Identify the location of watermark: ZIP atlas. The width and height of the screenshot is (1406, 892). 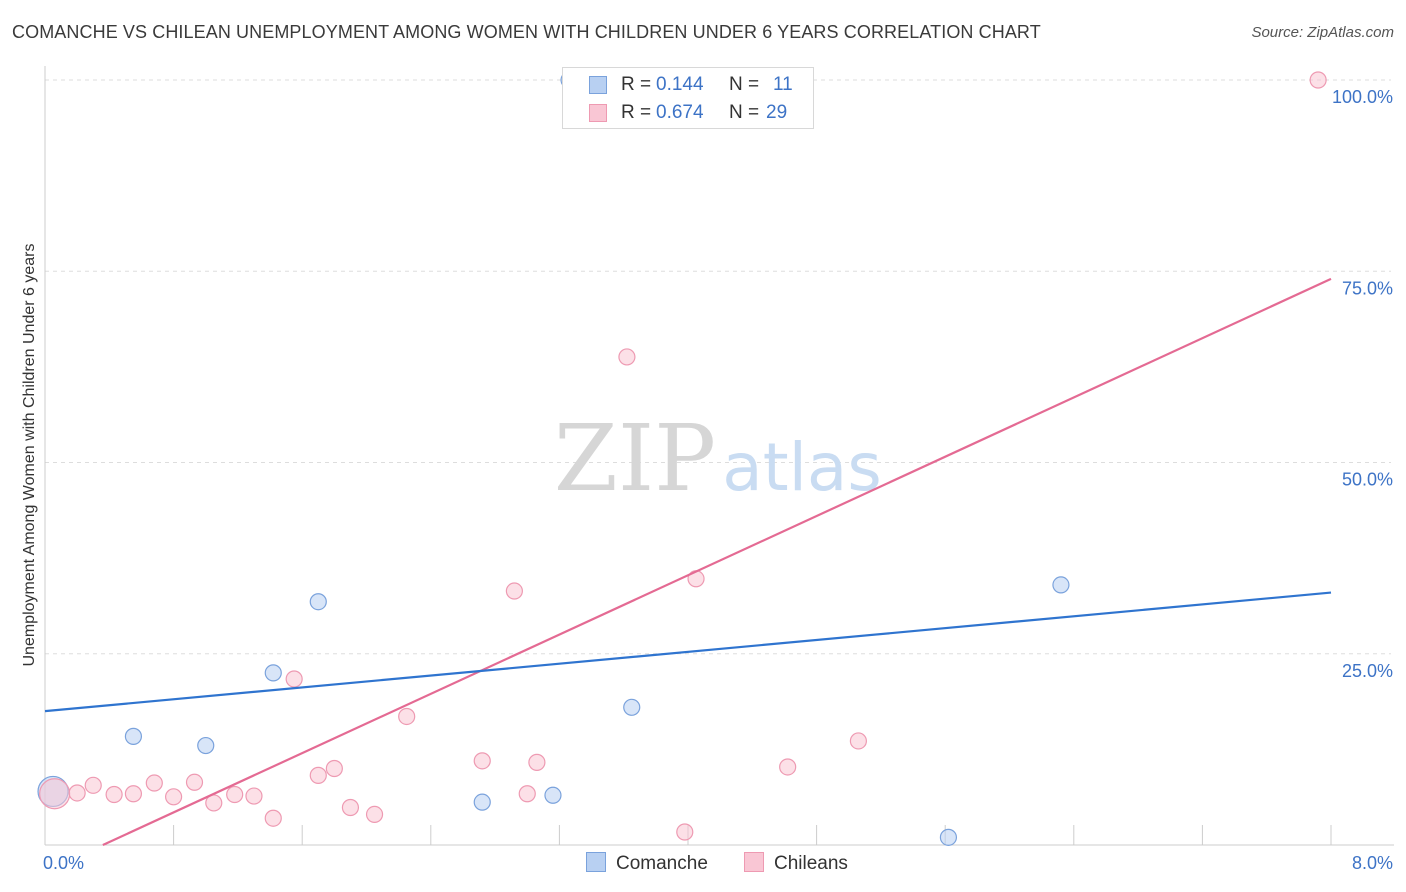
(718, 458).